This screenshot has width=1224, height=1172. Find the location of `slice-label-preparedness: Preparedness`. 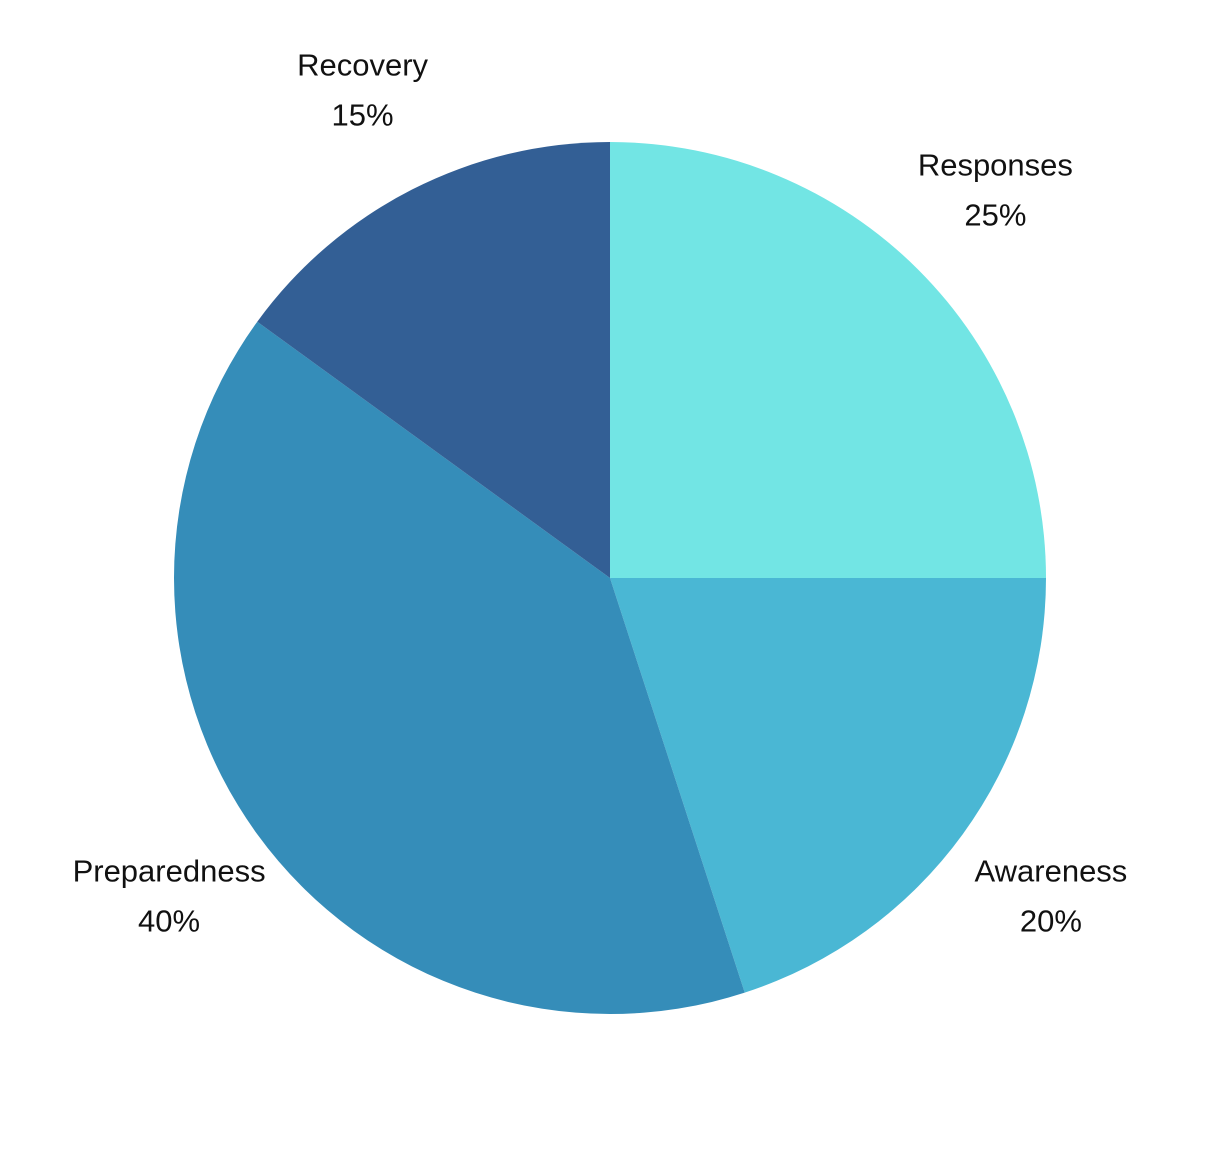

slice-label-preparedness: Preparedness is located at coordinates (169, 870).